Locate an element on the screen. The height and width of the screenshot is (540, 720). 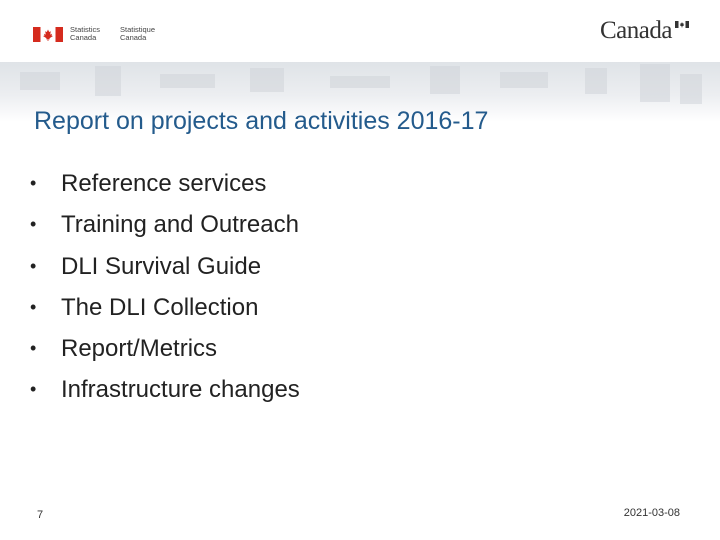
list-item-text: DLI Survival Guide is located at coordinates (161, 266).